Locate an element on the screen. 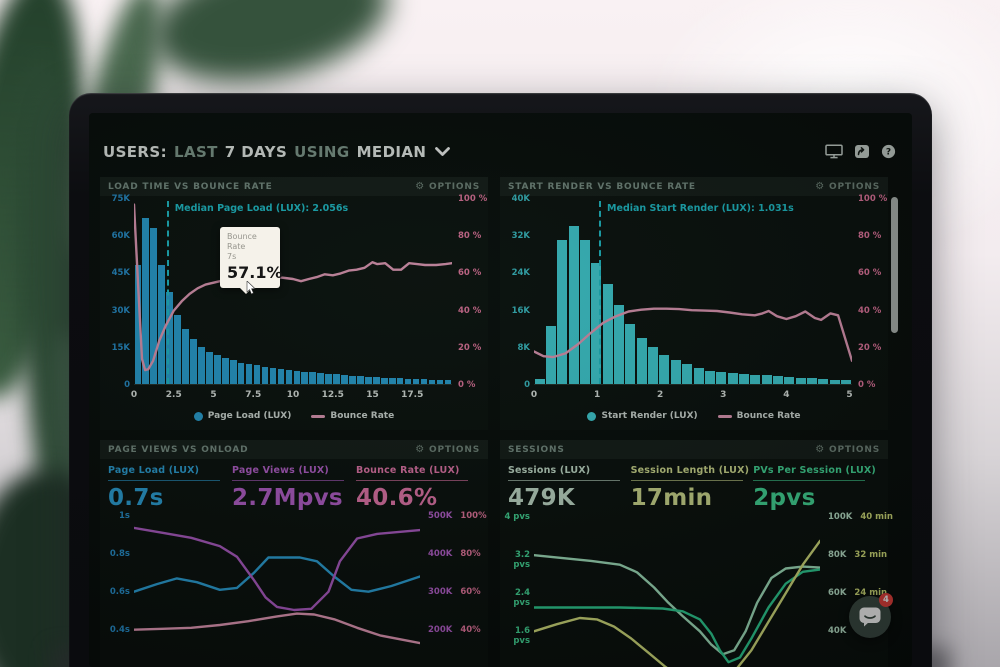 Image resolution: width=1000 pixels, height=667 pixels. tooltip-label: Bounce Rate is located at coordinates (242, 241).